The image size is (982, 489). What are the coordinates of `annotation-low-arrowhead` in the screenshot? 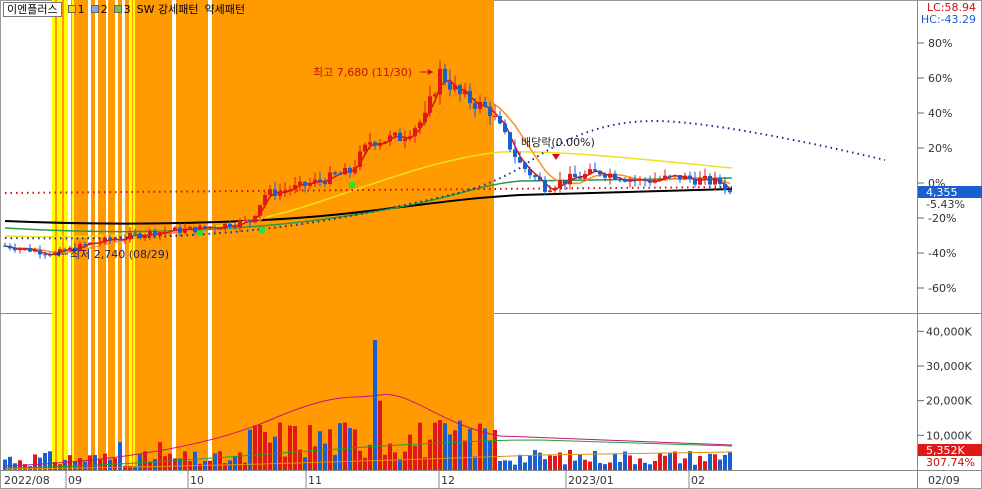 It's located at (57, 254).